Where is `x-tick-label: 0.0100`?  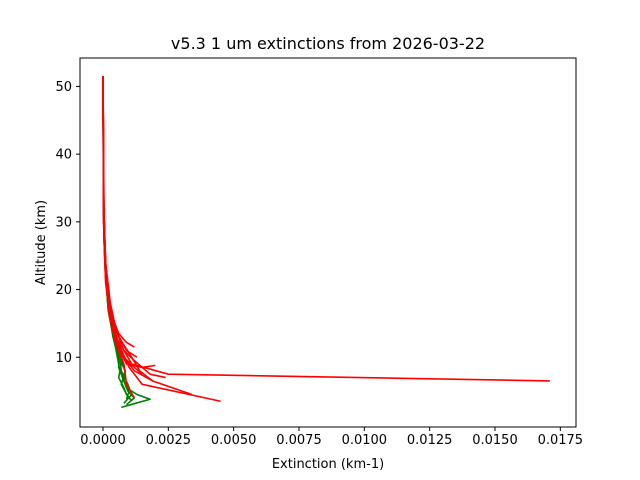 x-tick-label: 0.0100 is located at coordinates (365, 440).